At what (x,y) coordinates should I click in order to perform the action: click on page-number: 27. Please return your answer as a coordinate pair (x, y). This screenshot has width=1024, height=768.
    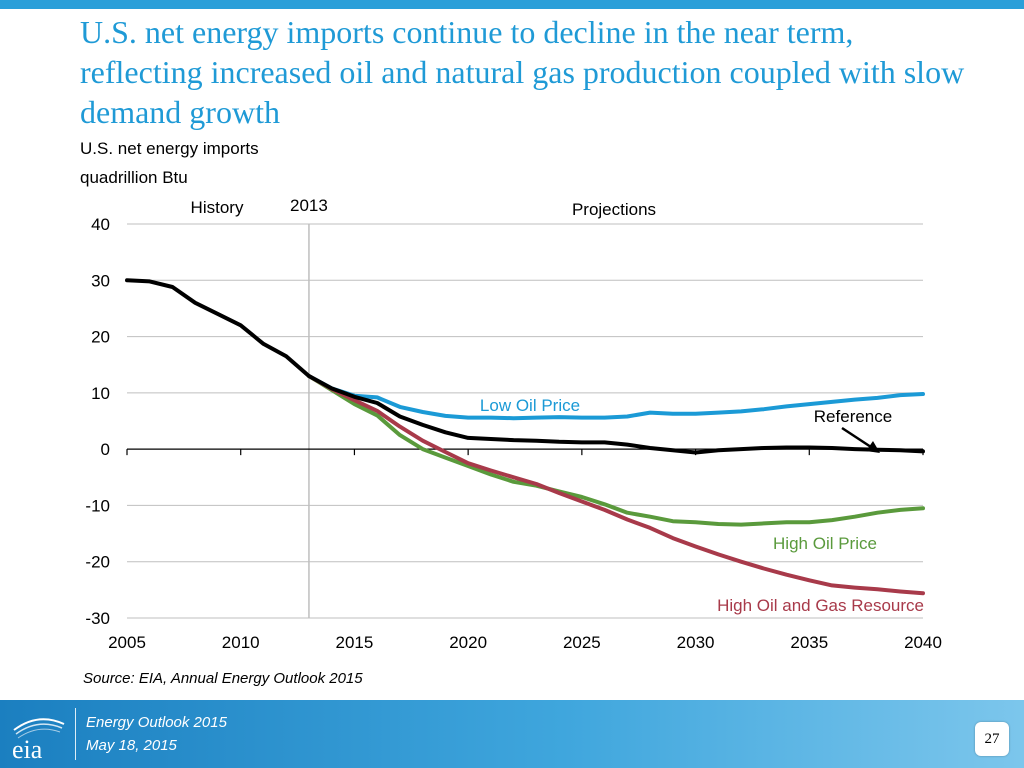
    Looking at the image, I should click on (992, 739).